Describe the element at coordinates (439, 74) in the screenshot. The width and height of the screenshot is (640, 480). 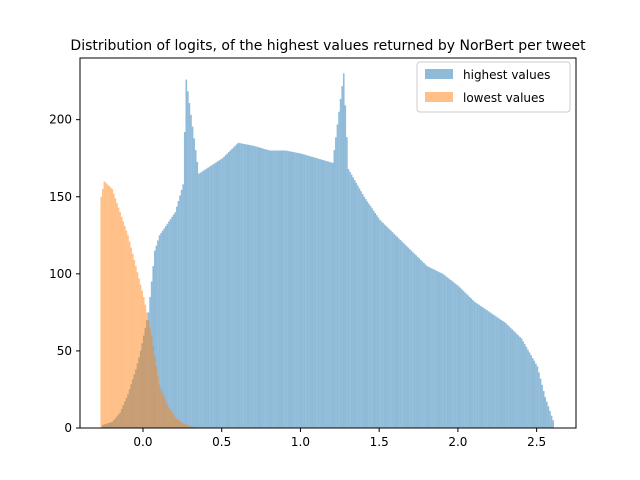
I see `legend-swatch-highest-values` at that location.